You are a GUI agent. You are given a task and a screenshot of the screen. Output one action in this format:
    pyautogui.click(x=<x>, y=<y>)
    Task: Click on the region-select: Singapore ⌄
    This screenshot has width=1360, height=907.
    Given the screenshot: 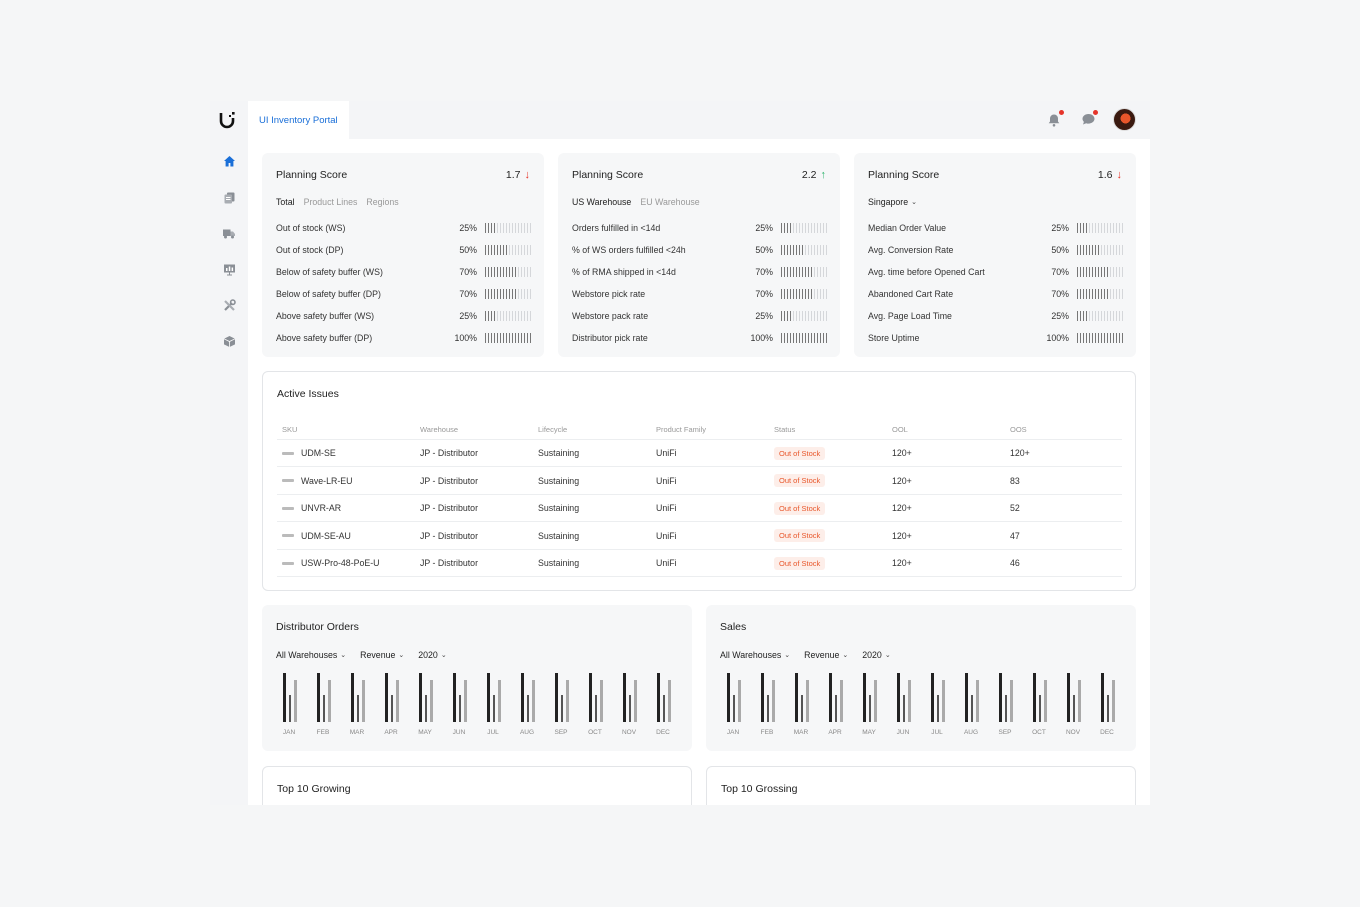 What is the action you would take?
    pyautogui.click(x=892, y=202)
    